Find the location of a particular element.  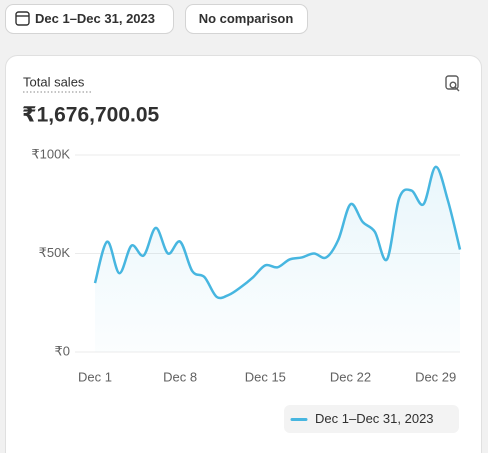

legend-label: Dec 1–Dec 31, 2023 is located at coordinates (374, 418).